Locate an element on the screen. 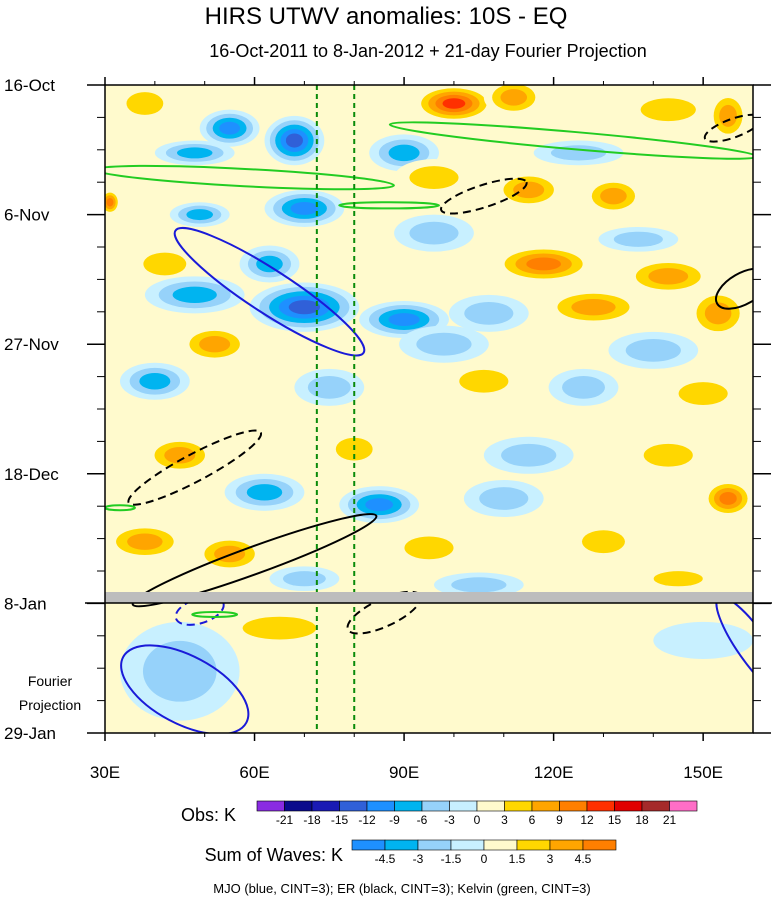 This screenshot has width=772, height=900. obs-colorbar-label: -21 is located at coordinates (285, 820).